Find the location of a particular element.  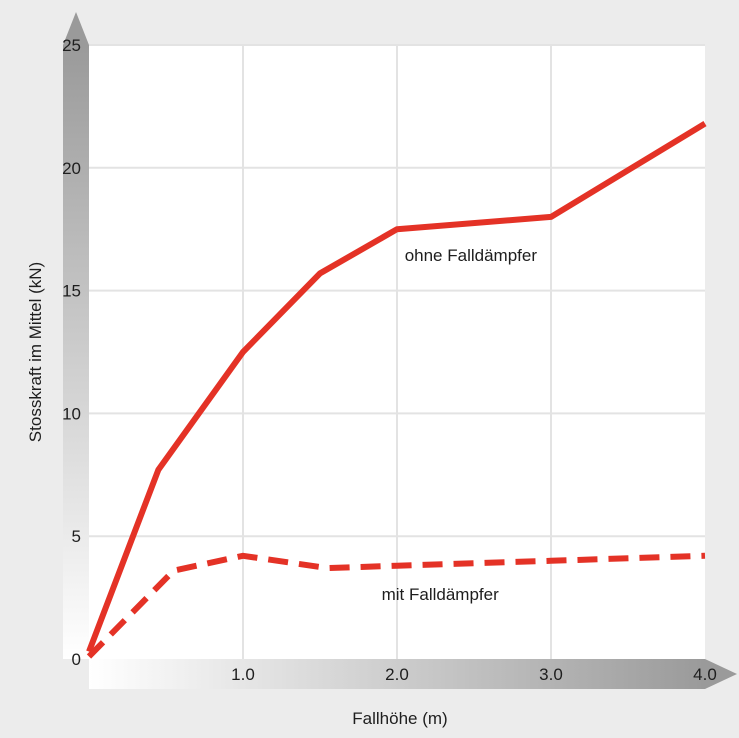

x-tick-label: 1.0 is located at coordinates (243, 674).